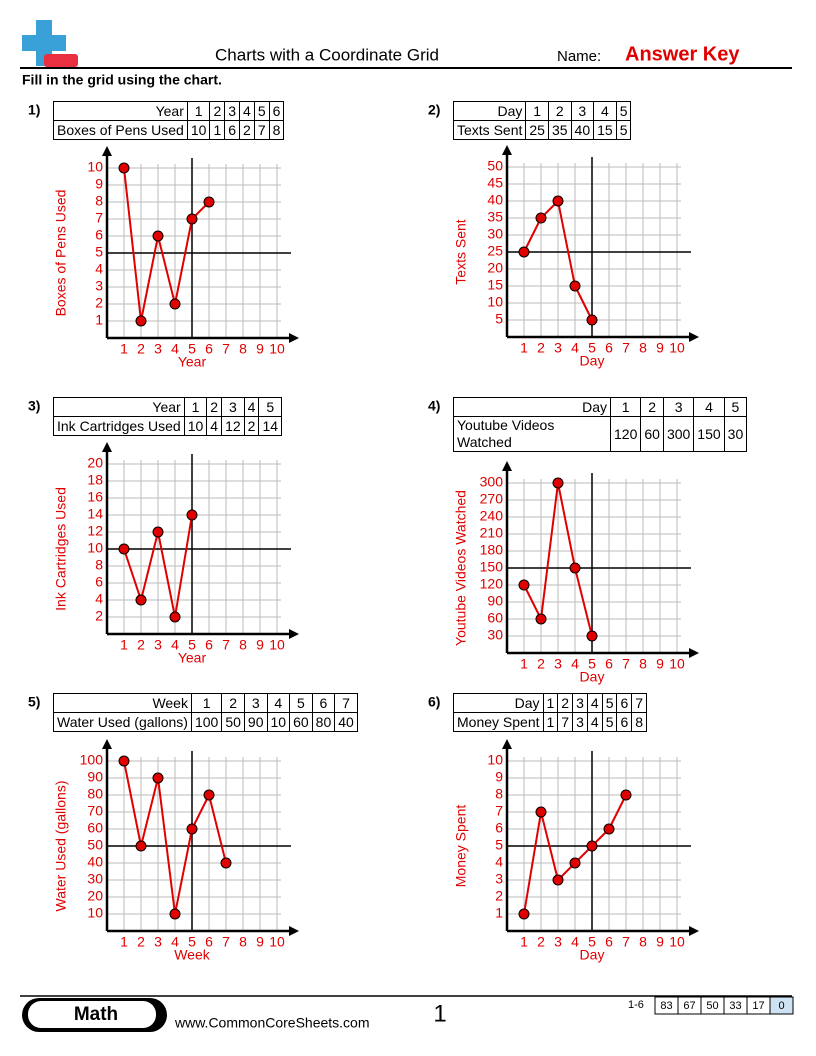 This screenshot has height=1056, width=816. I want to click on cell: 50, so click(233, 722).